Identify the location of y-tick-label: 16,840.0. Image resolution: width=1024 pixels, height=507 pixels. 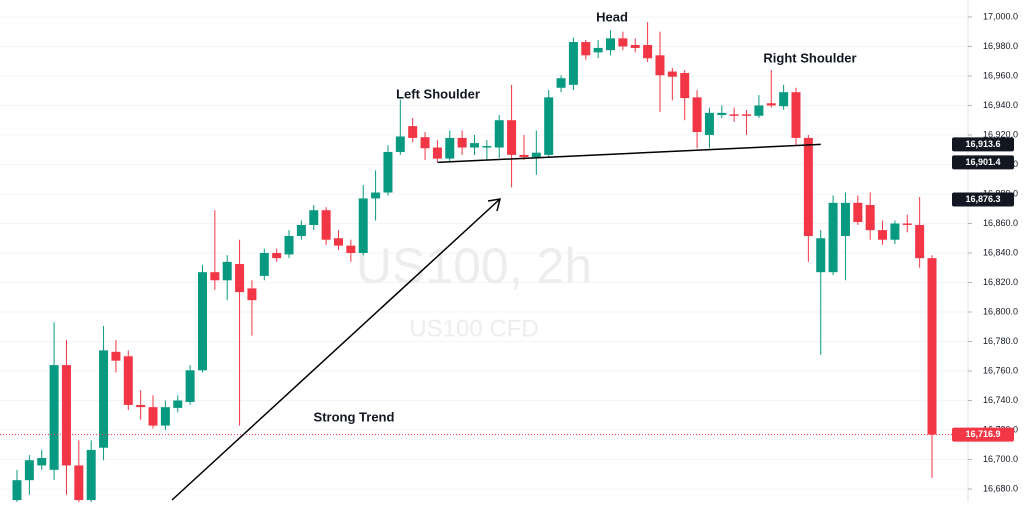
(1000, 252).